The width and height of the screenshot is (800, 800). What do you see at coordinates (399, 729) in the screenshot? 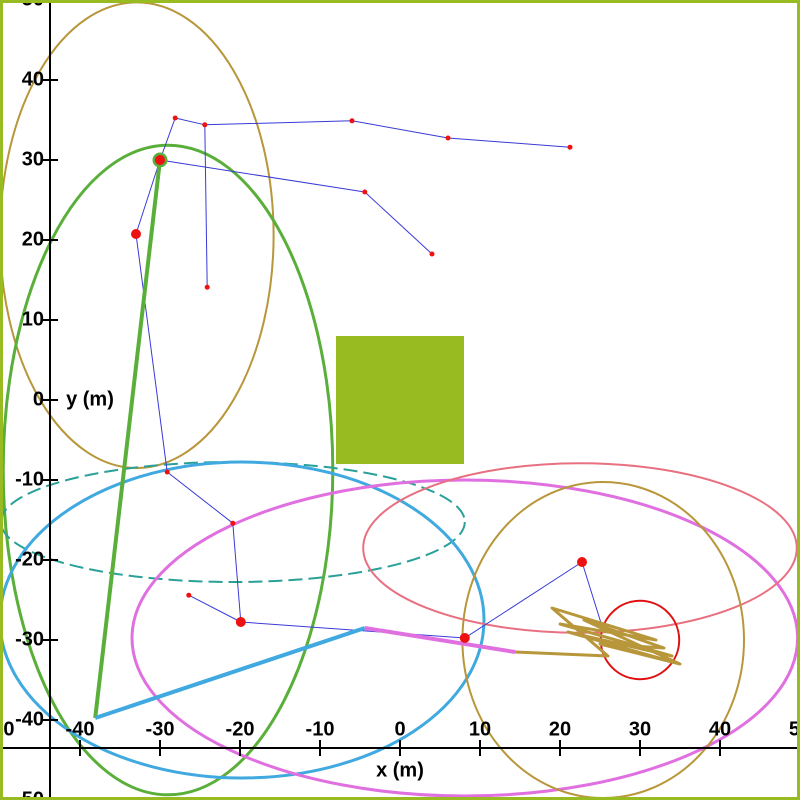
I see `x-tick-label: 0` at bounding box center [399, 729].